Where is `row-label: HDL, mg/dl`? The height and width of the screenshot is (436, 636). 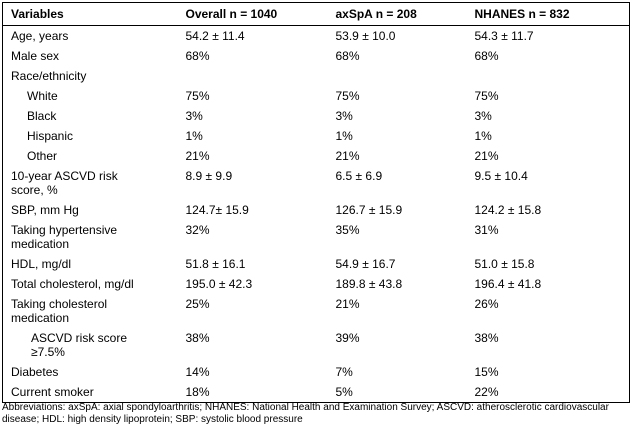 row-label: HDL, mg/dl is located at coordinates (41, 264).